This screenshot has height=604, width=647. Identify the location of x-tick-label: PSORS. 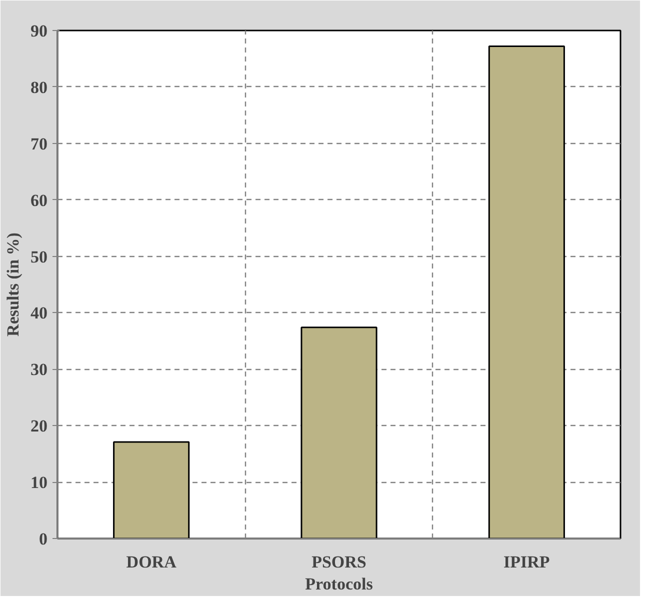
(339, 562).